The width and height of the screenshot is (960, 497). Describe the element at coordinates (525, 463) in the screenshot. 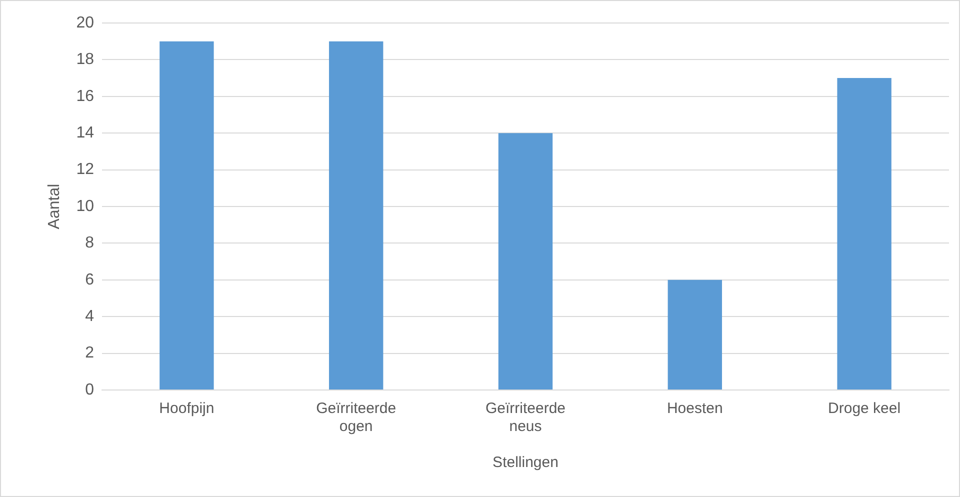

I see `x-axis-title: Stellingen` at that location.